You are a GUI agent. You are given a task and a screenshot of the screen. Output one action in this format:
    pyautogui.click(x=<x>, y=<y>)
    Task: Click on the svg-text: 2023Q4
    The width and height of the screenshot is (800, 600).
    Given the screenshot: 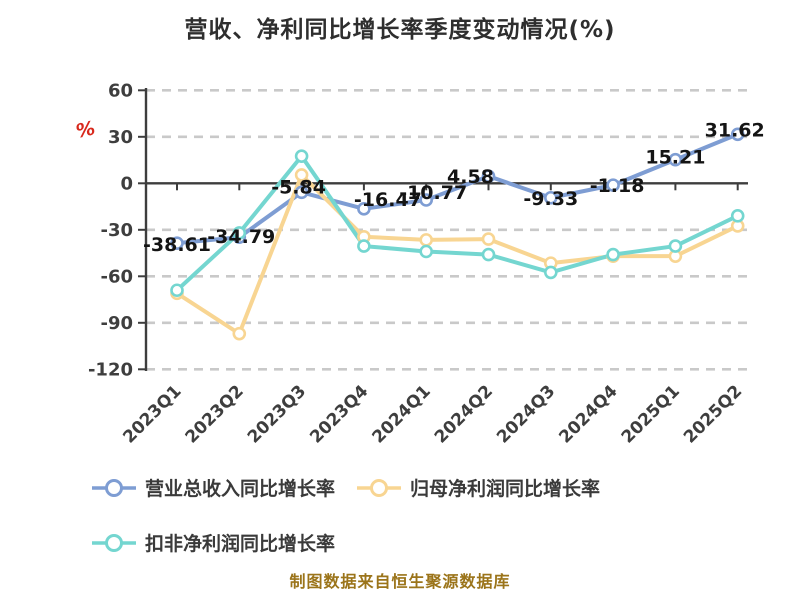 What is the action you would take?
    pyautogui.click(x=339, y=414)
    